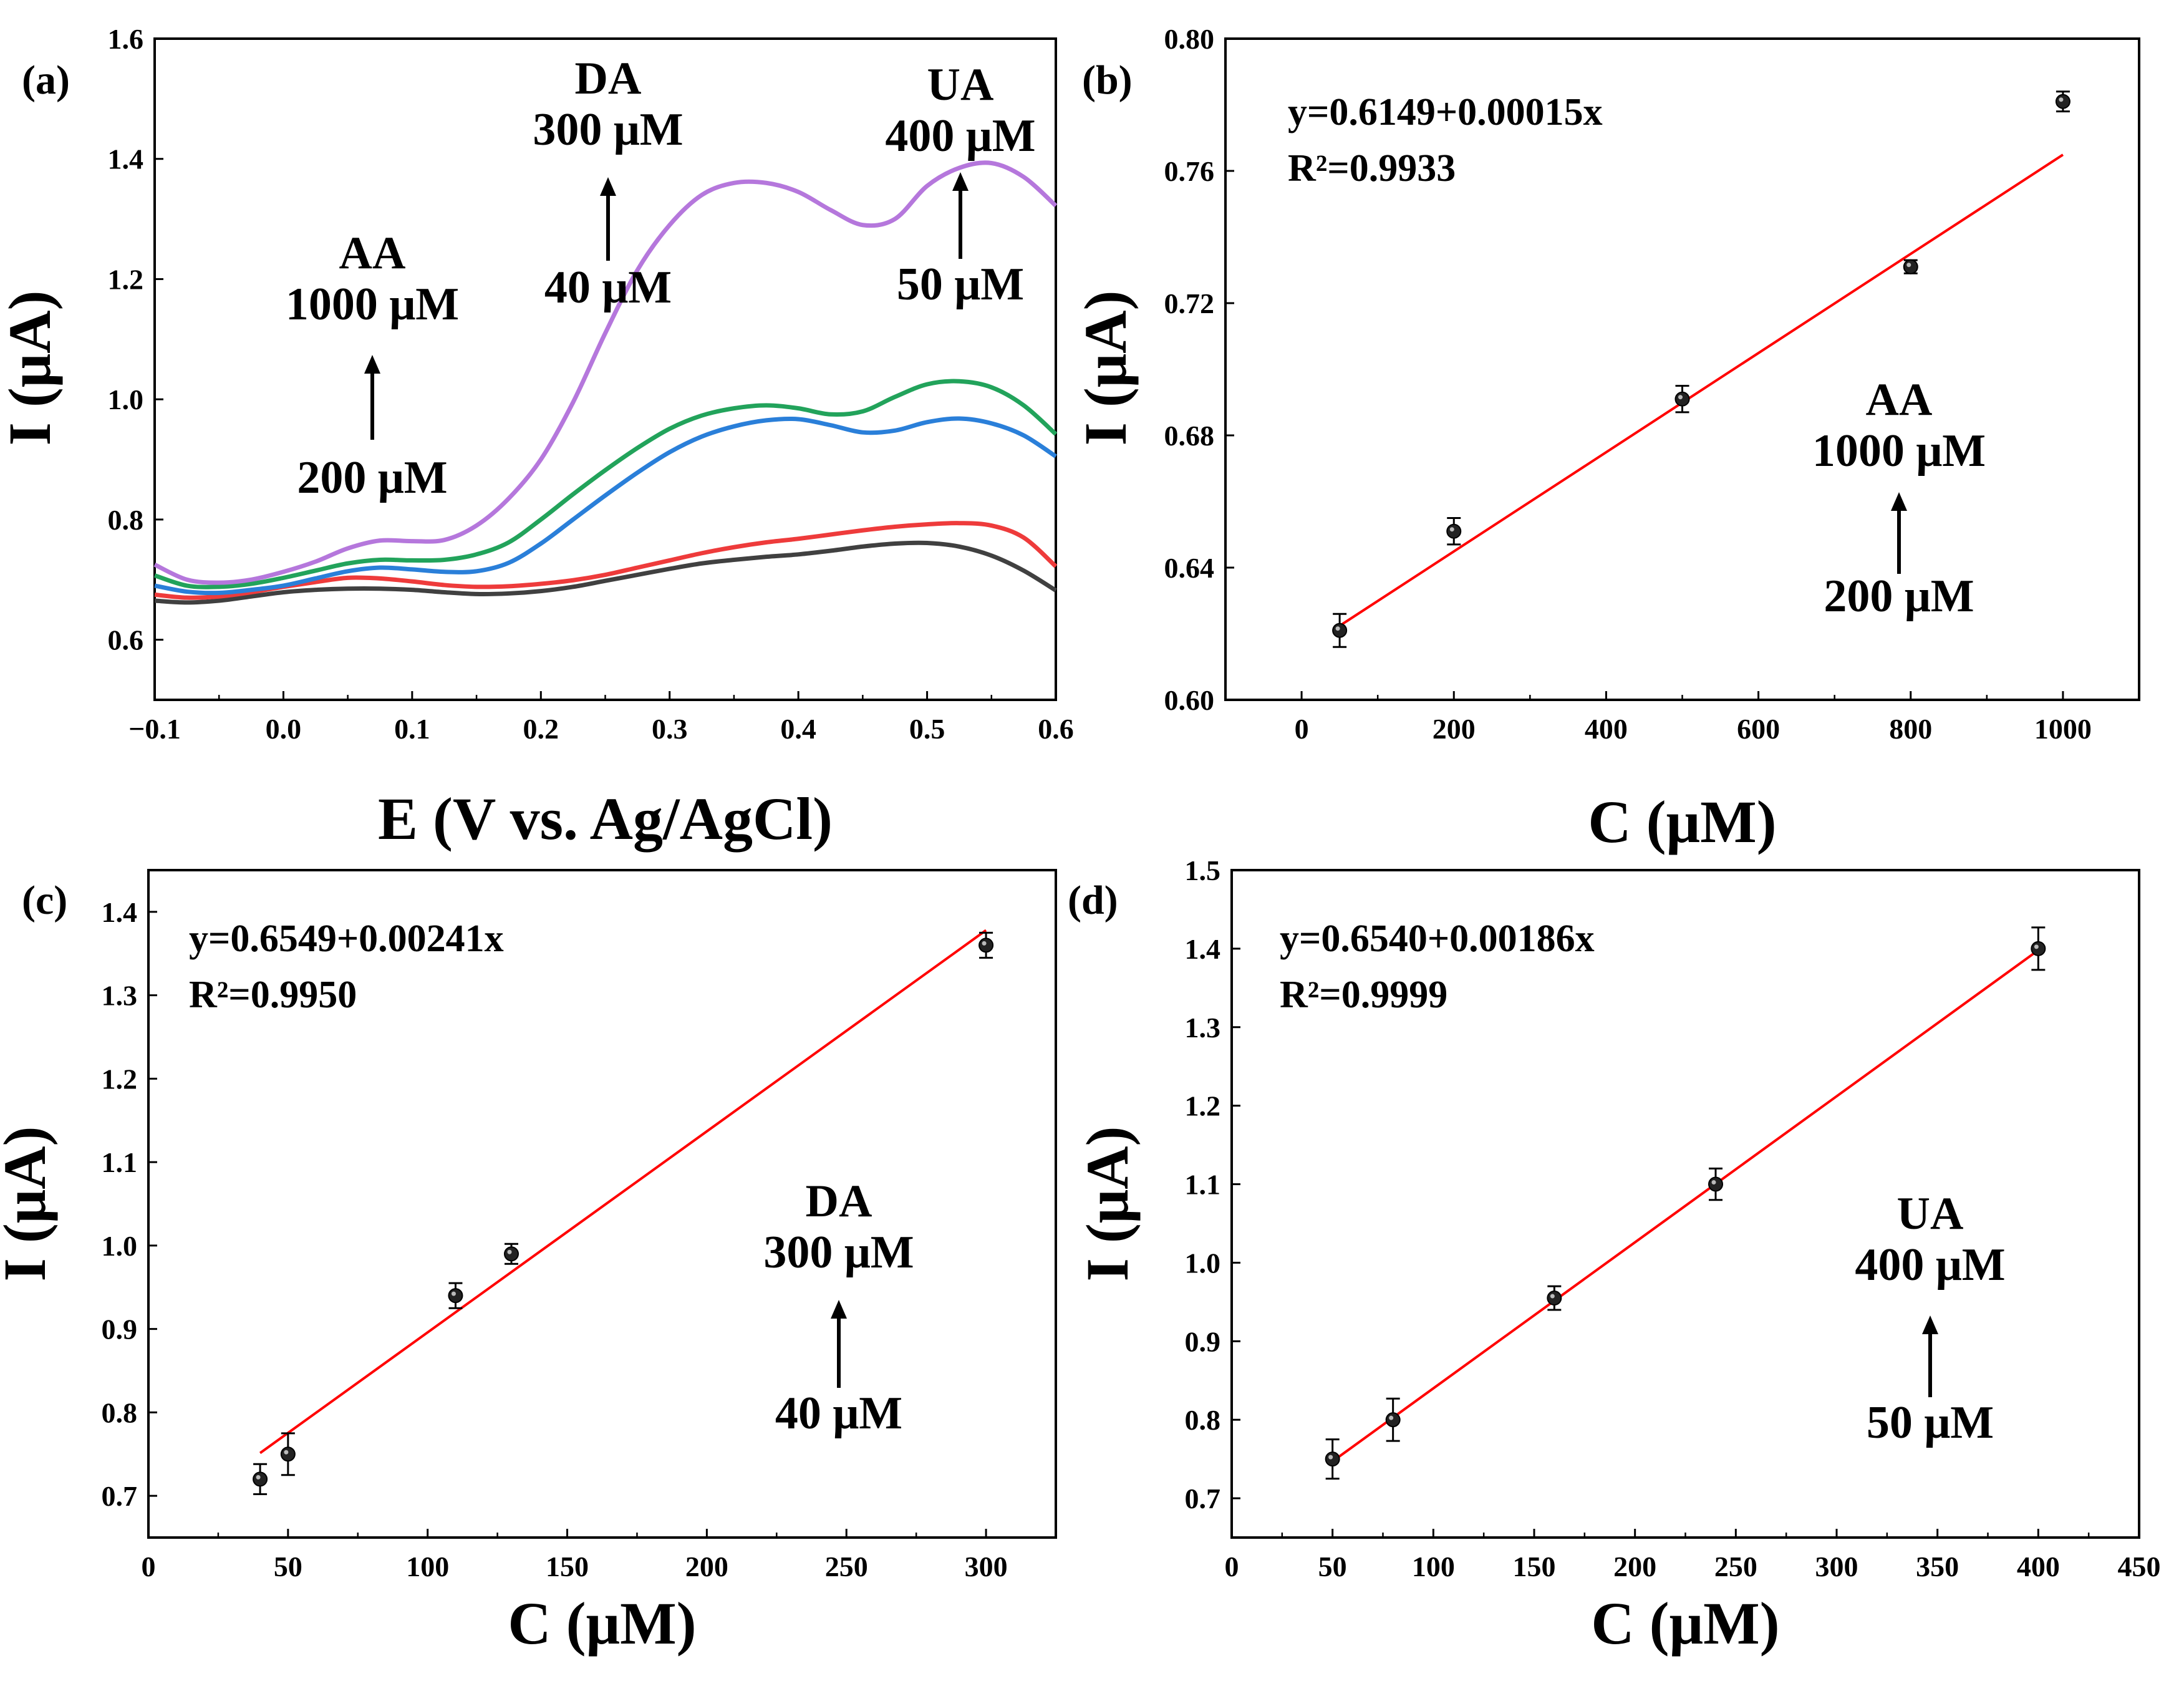 The height and width of the screenshot is (1681, 2184). Describe the element at coordinates (605, 484) in the screenshot. I see `curve-green` at that location.